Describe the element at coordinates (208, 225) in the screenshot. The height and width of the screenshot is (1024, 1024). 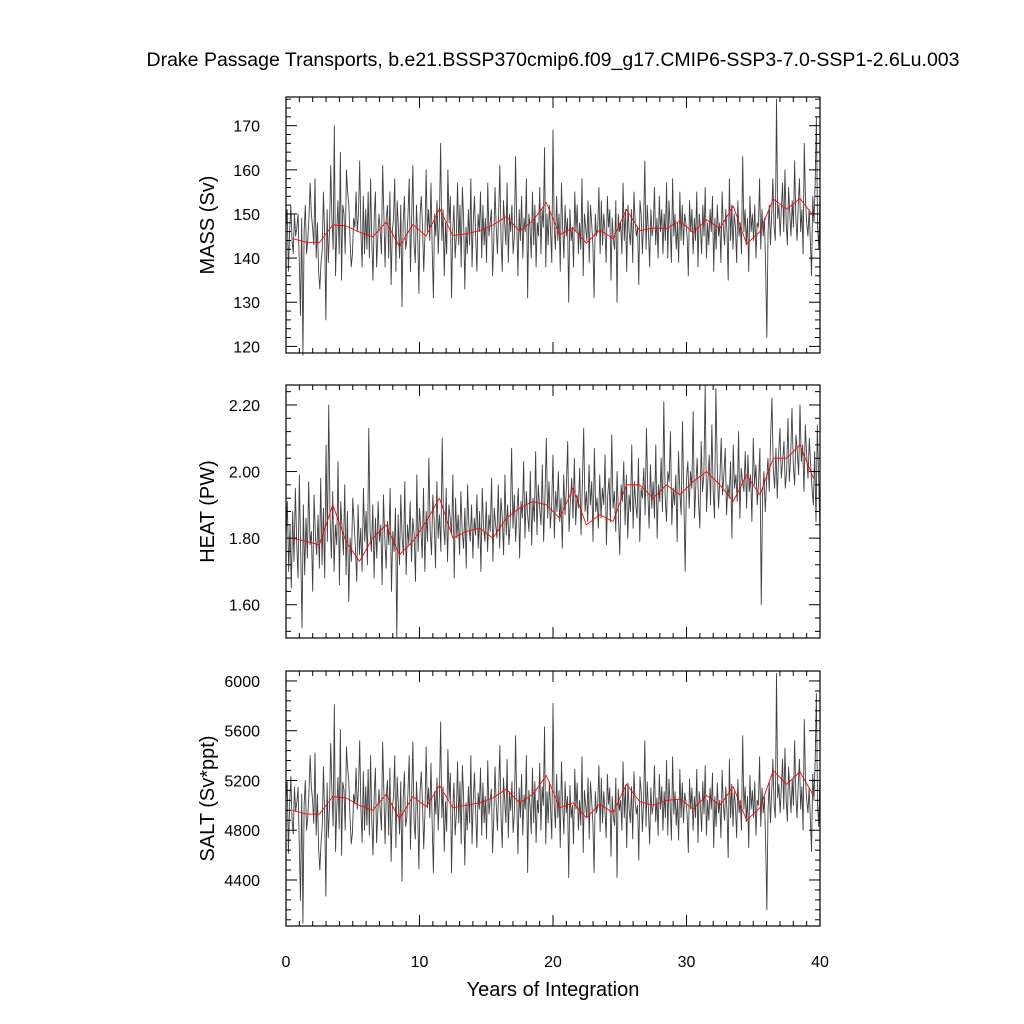
I see `y-axis-label: MASS (Sv)` at that location.